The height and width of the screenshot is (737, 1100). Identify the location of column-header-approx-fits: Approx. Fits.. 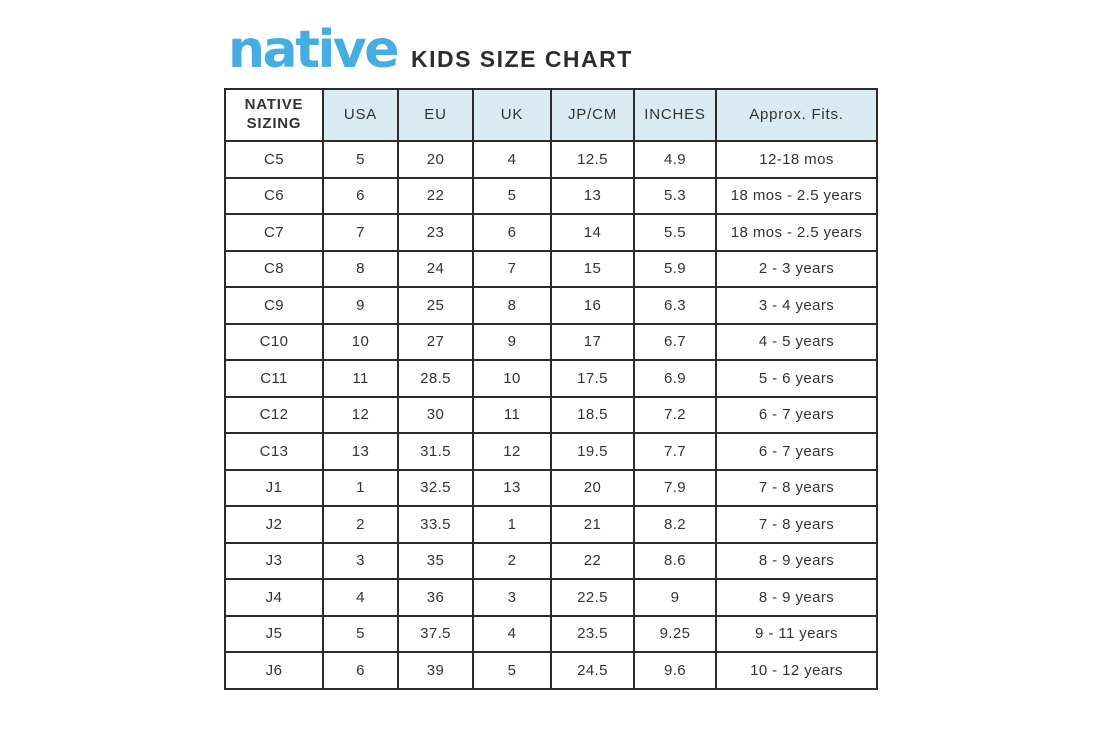
(796, 115).